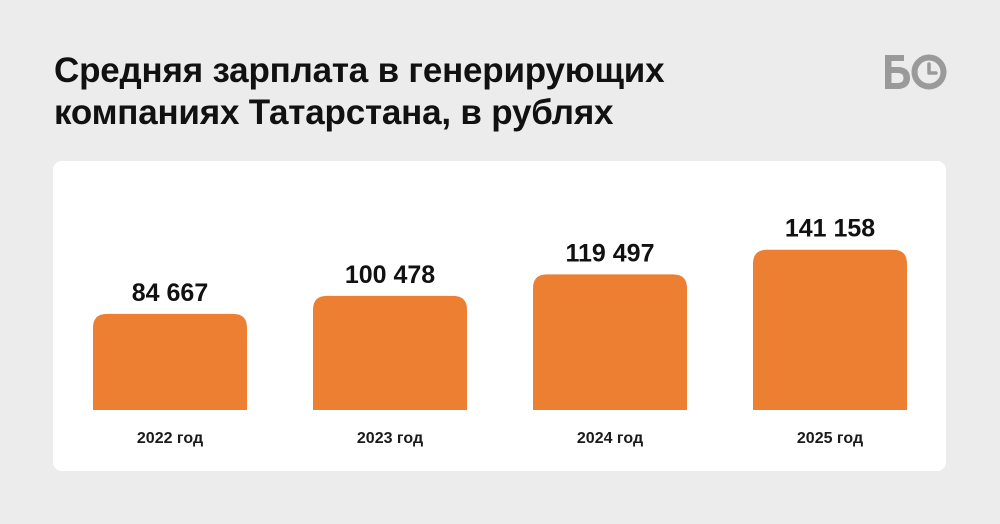 This screenshot has width=1000, height=524. What do you see at coordinates (830, 438) in the screenshot?
I see `category-label-4: 2025 год` at bounding box center [830, 438].